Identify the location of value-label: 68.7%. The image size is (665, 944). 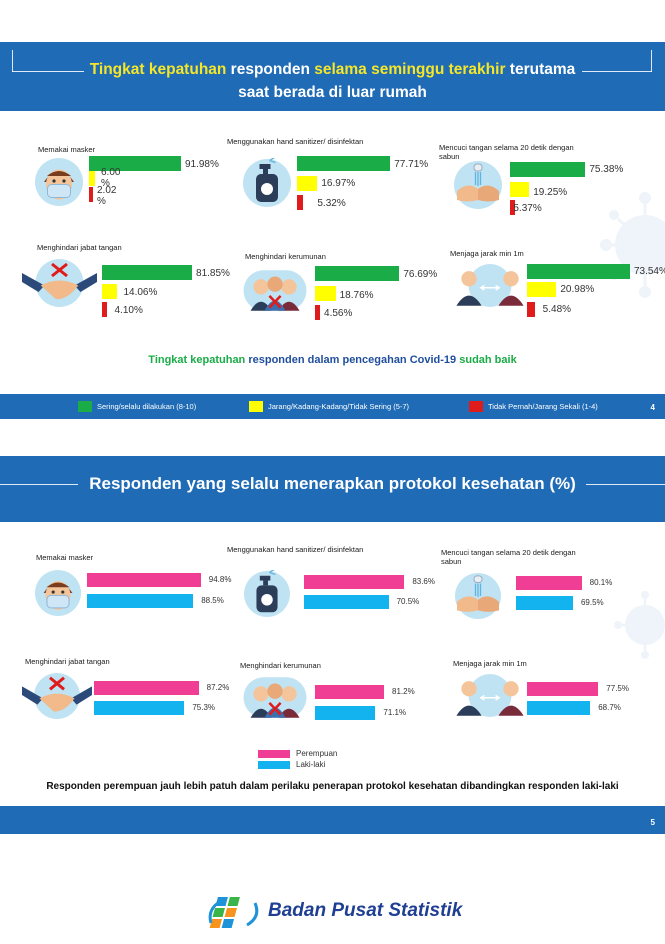
(609, 707).